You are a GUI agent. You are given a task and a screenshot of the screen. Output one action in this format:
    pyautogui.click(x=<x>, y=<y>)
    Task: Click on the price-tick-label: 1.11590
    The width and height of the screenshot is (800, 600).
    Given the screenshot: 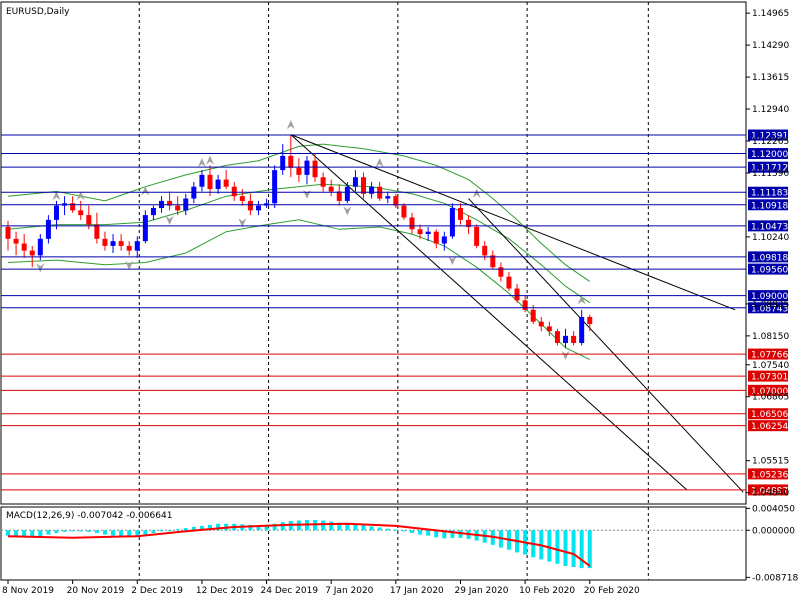 What is the action you would take?
    pyautogui.click(x=770, y=174)
    